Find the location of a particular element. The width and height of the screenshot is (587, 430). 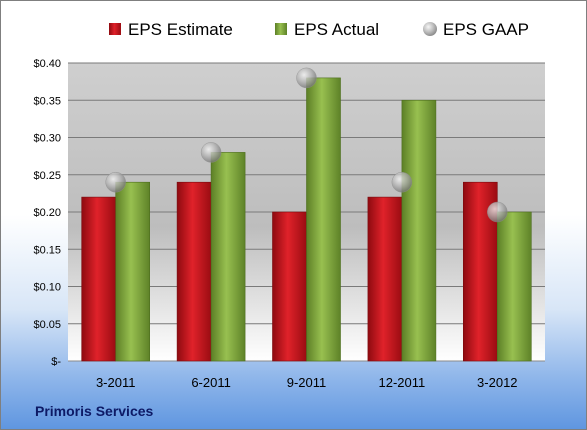

y-tick-label: $0.35 is located at coordinates (47, 101).